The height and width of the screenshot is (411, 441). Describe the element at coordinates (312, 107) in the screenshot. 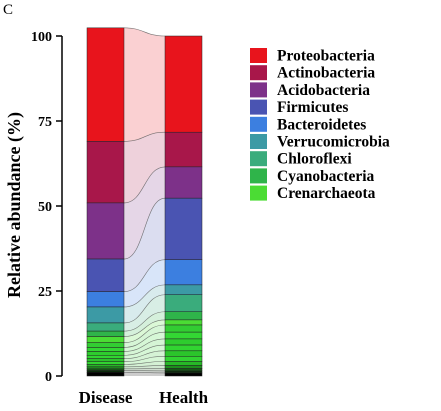

I see `legend-label: Firmicutes` at that location.